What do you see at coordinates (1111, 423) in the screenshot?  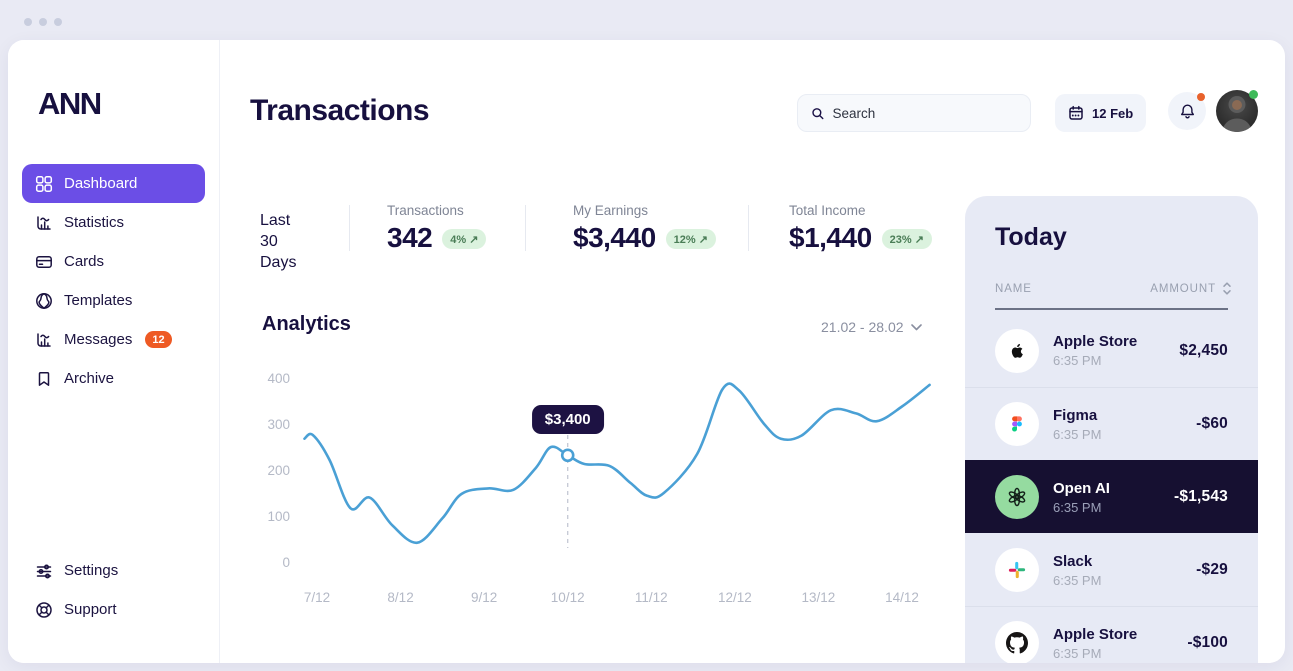 I see `transaction-row: Figma 6:35 PM -$60` at bounding box center [1111, 423].